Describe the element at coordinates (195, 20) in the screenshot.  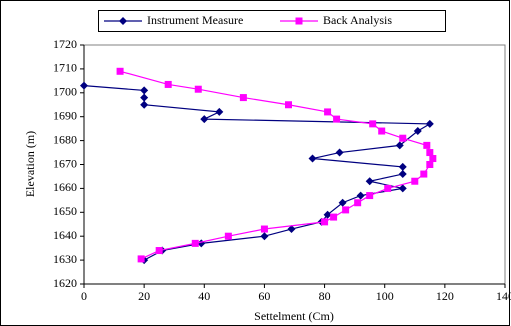
I see `legend-label: Instrument Measure` at that location.